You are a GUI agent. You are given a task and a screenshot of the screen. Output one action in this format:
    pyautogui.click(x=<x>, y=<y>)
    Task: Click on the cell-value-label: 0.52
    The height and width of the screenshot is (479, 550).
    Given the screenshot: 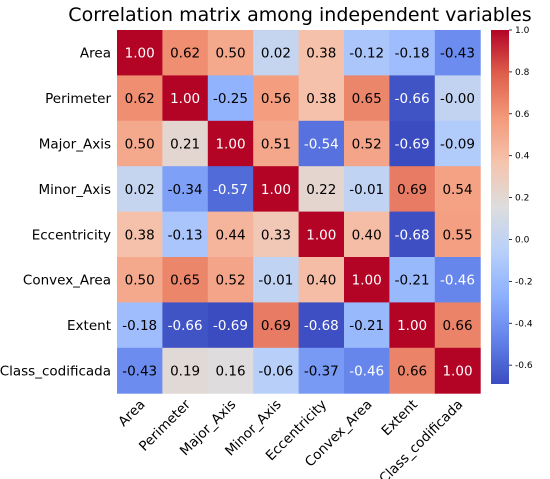 What is the action you would take?
    pyautogui.click(x=367, y=145)
    